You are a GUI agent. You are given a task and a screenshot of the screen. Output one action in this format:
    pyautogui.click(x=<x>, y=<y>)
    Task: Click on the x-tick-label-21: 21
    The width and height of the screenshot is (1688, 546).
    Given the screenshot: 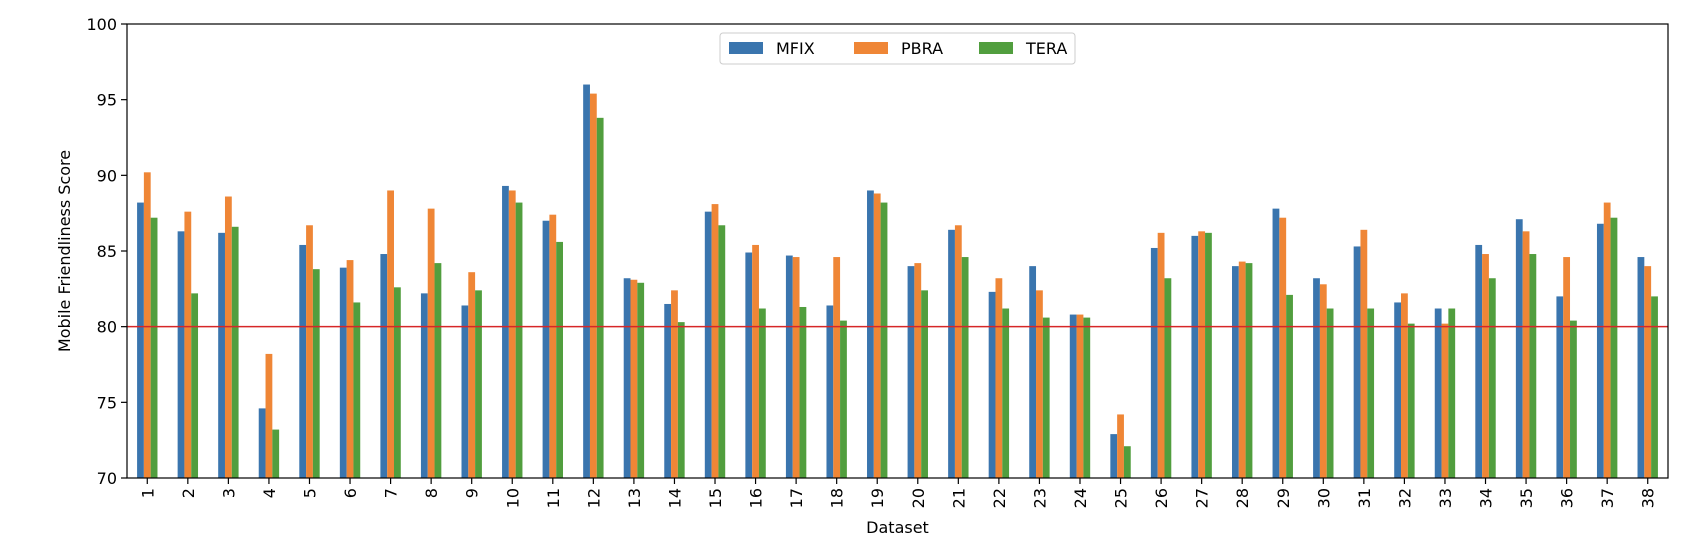 What is the action you would take?
    pyautogui.click(x=958, y=498)
    